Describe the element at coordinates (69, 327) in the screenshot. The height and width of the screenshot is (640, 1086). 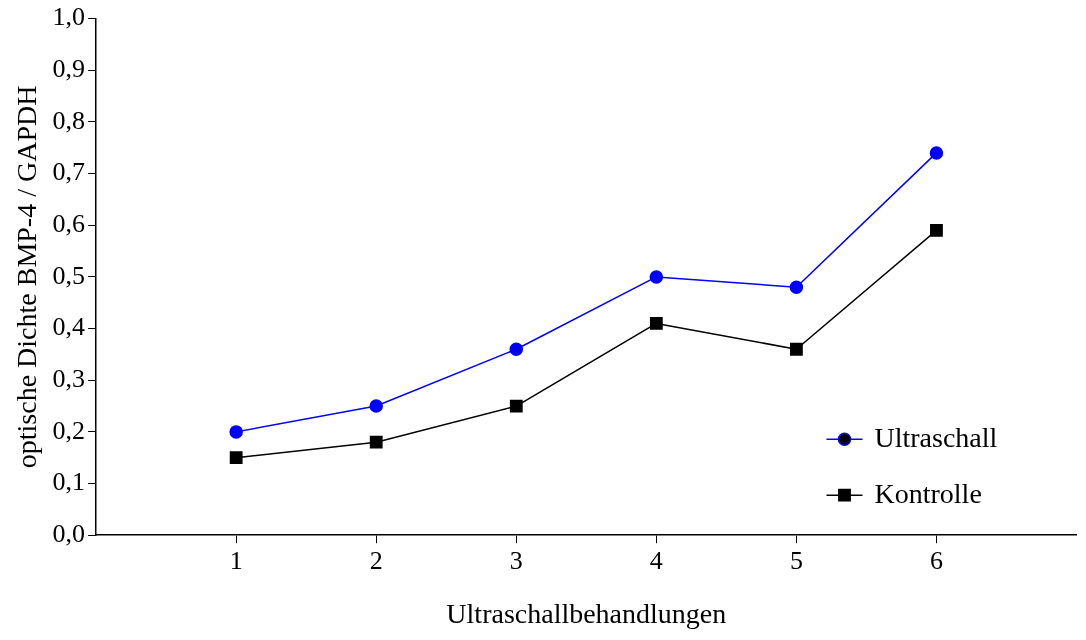
I see `y-tick-label: 0,4` at that location.